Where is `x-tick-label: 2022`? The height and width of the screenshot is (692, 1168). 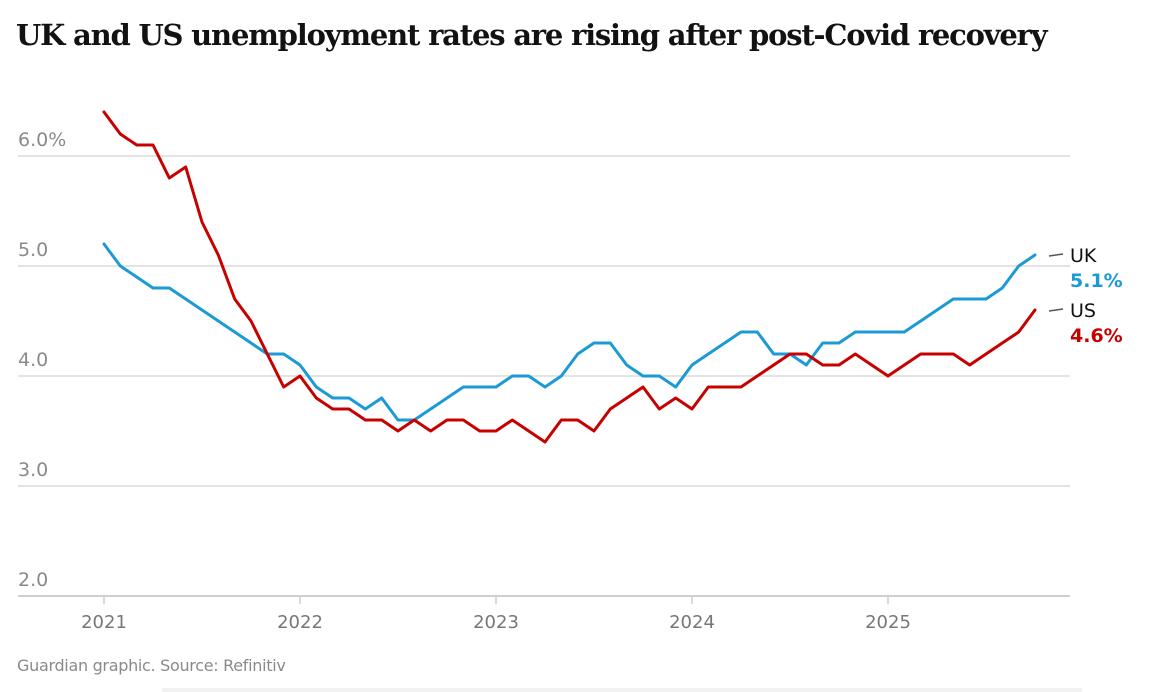 x-tick-label: 2022 is located at coordinates (300, 622).